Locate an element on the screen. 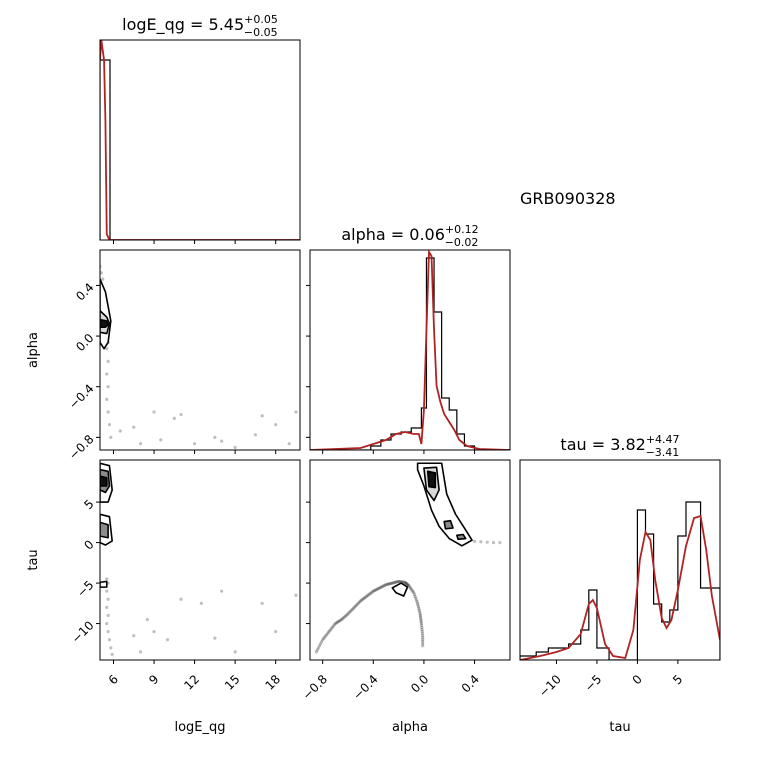 The height and width of the screenshot is (760, 760). x-tick-label: 9 is located at coordinates (153, 679).